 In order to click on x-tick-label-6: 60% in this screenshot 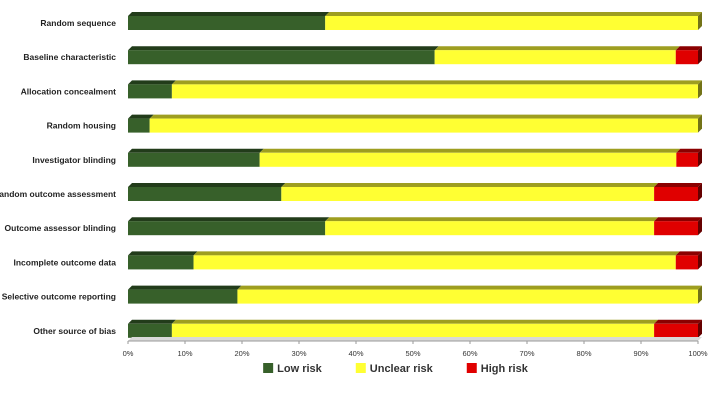, I will do `click(469, 353)`.